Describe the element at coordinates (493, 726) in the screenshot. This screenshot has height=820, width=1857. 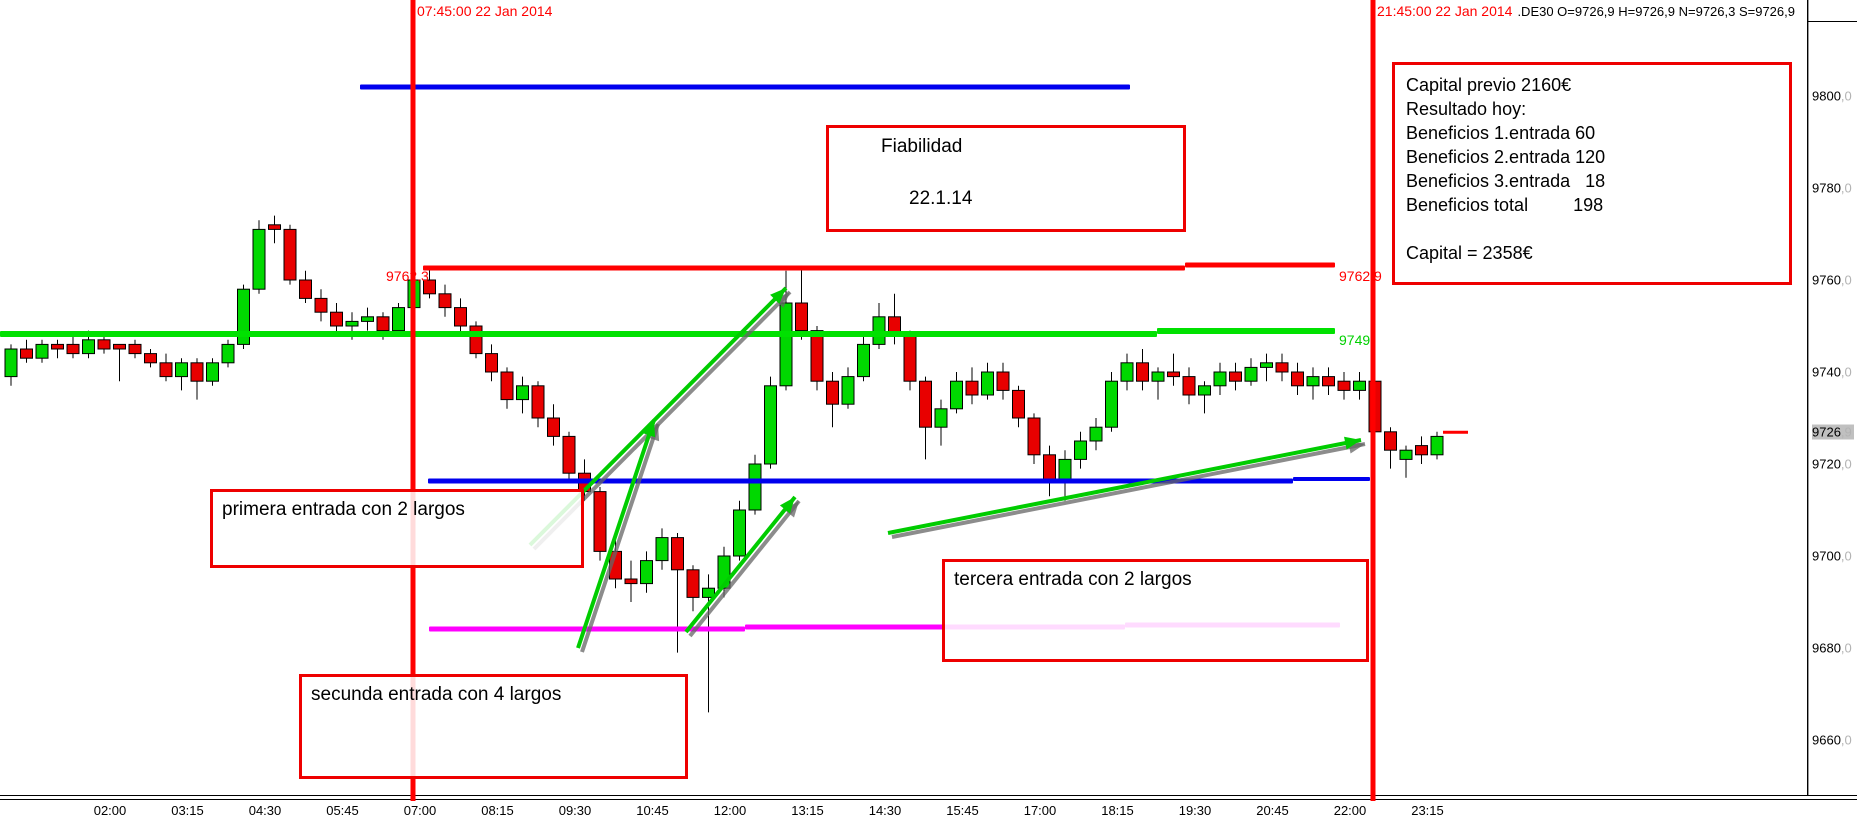
I see `second-entry-note-box: secunda entrada con 4 largos` at that location.